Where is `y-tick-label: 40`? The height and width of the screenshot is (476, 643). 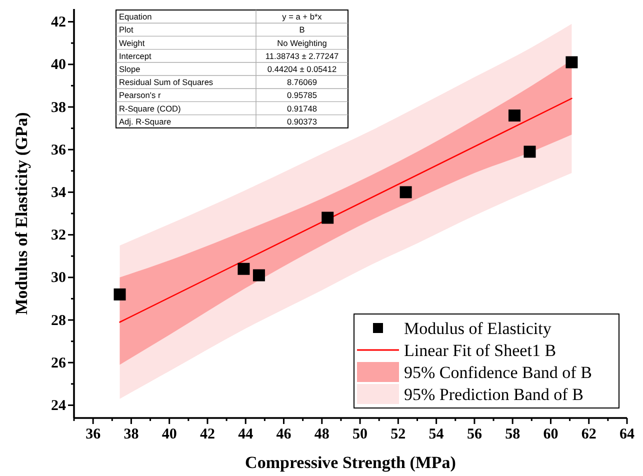 y-tick-label: 40 is located at coordinates (58, 65).